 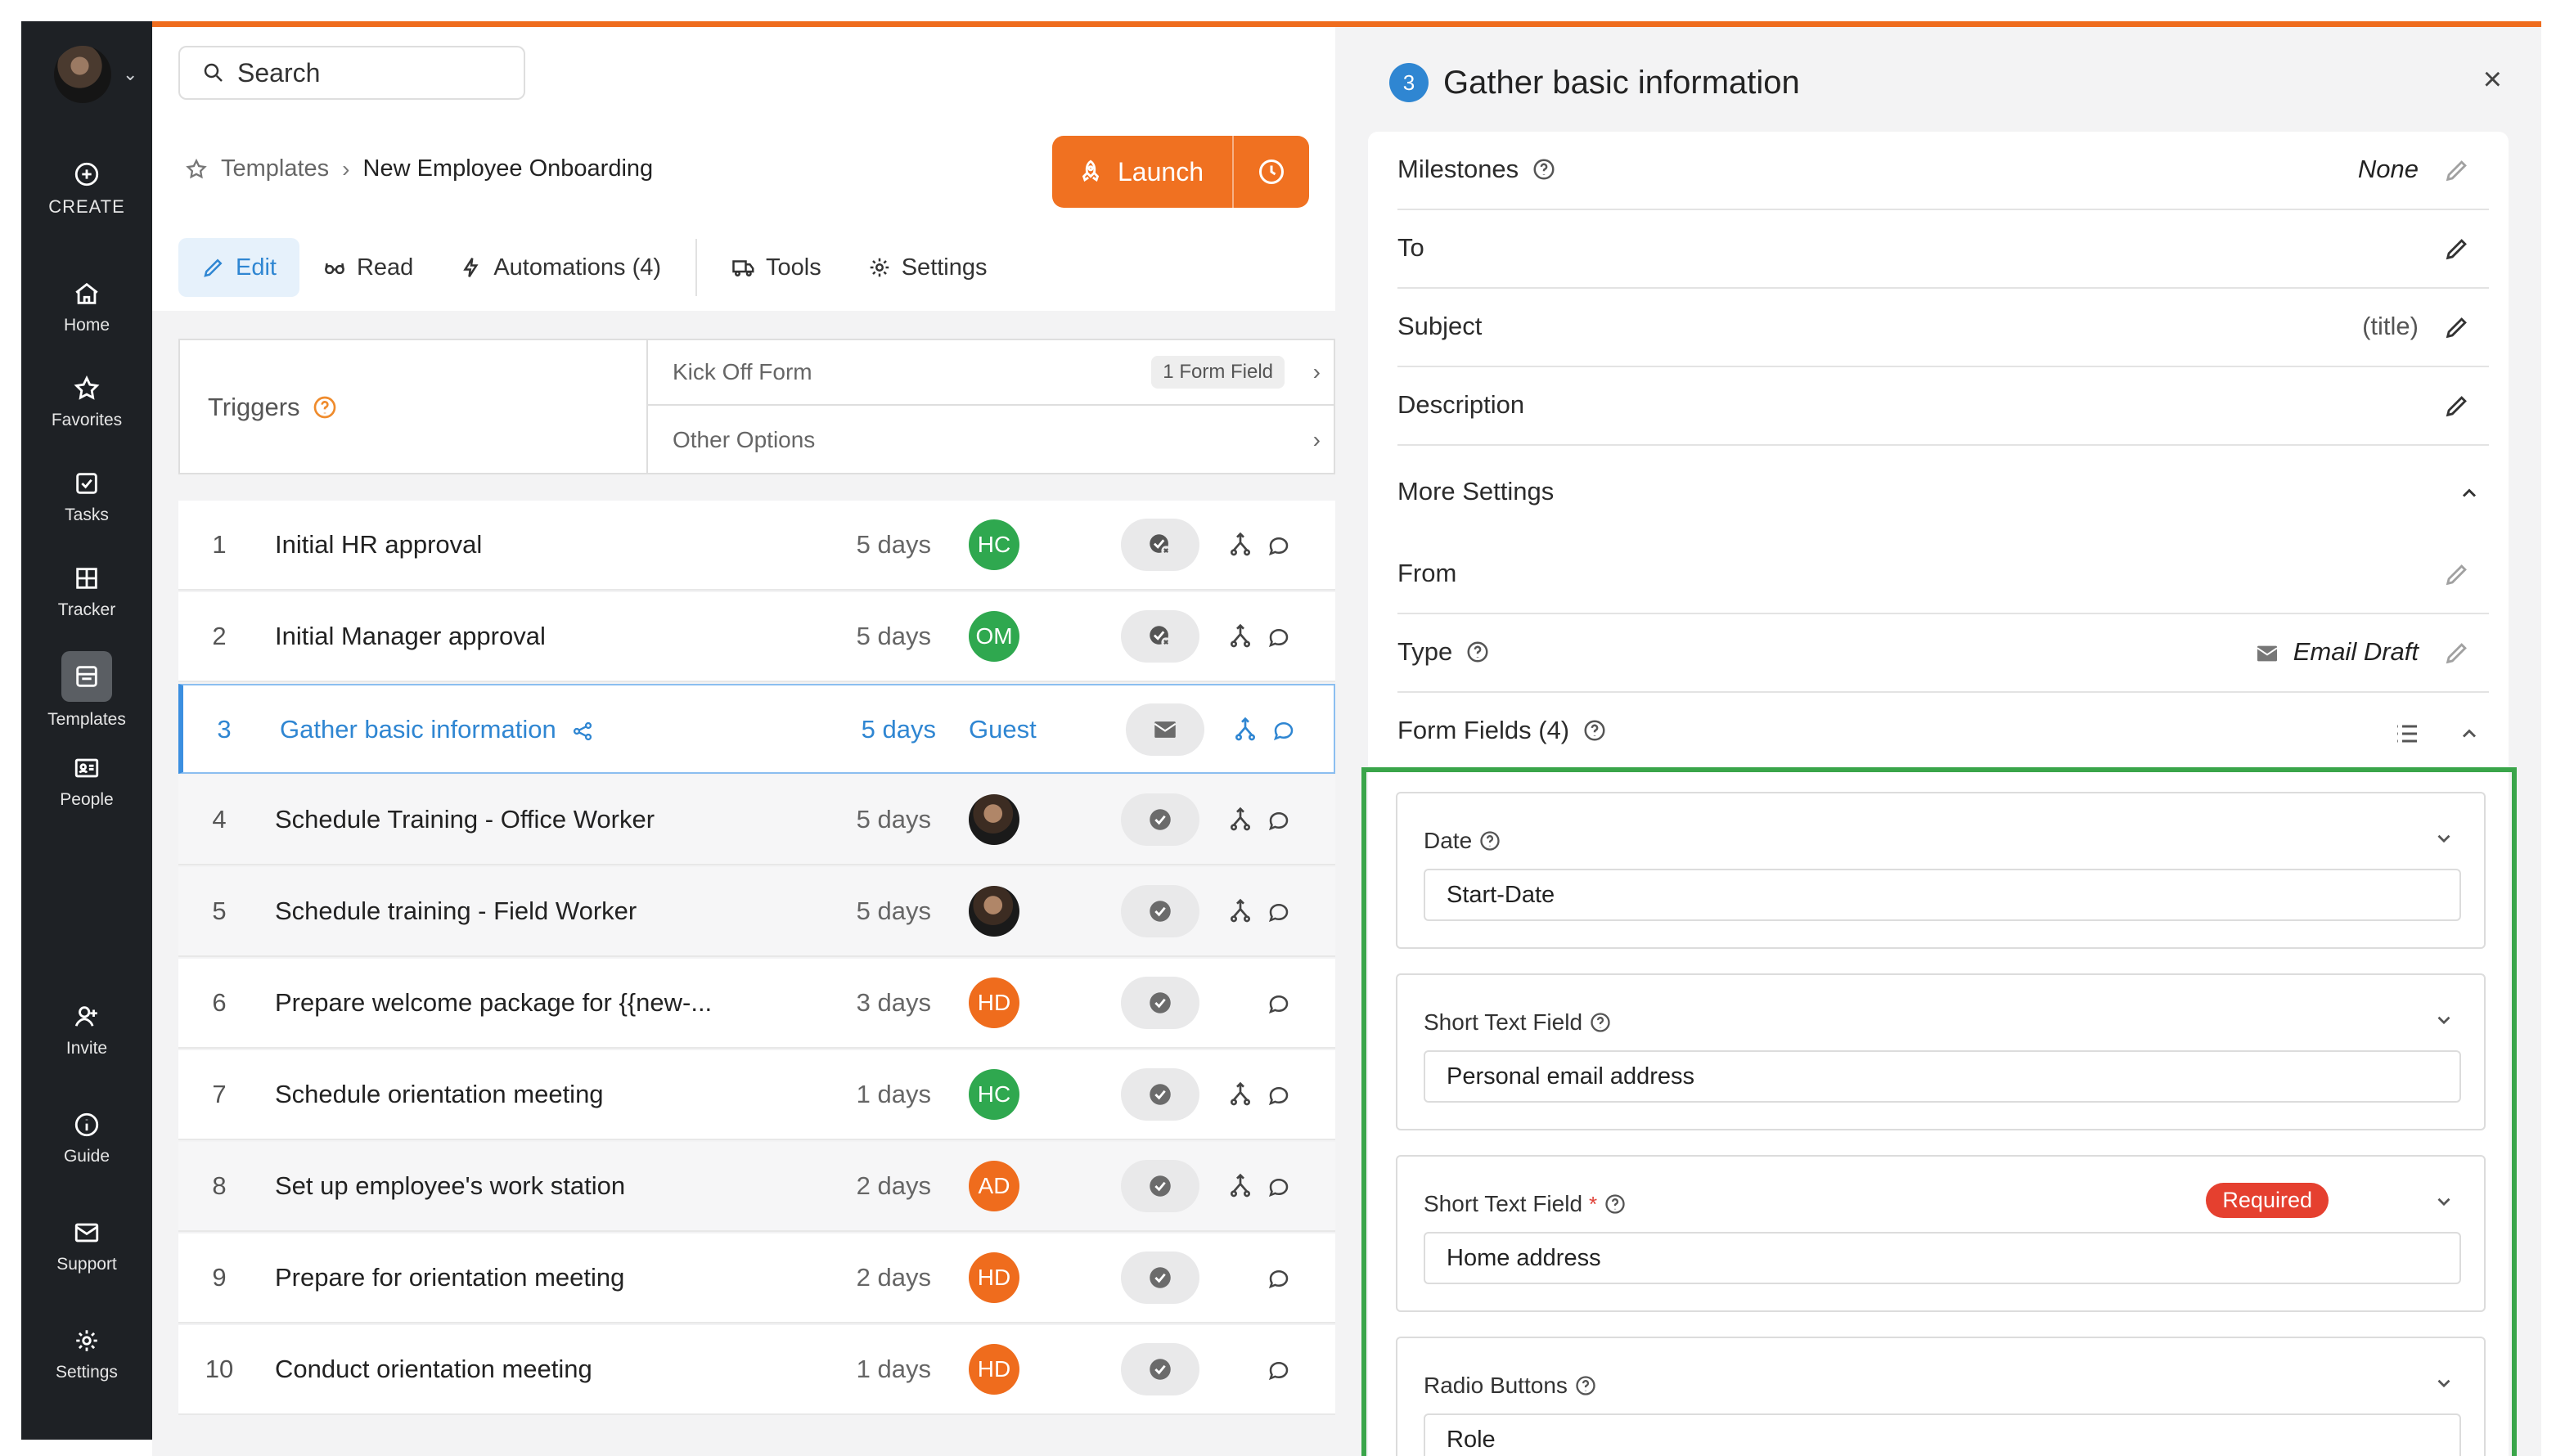 I want to click on close-icon: ×, so click(x=2492, y=79).